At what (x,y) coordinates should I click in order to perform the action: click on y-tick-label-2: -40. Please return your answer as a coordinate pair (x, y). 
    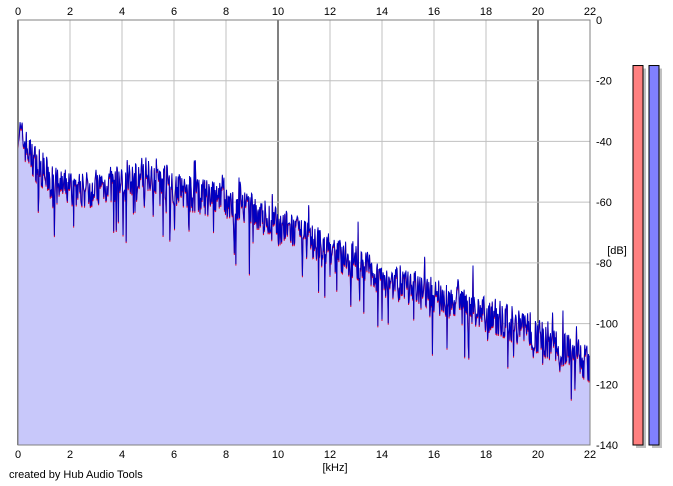
    Looking at the image, I should click on (604, 142).